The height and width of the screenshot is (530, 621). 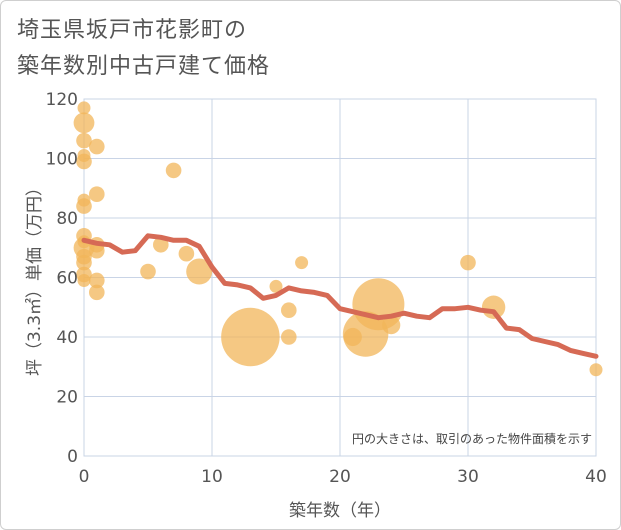 What do you see at coordinates (468, 477) in the screenshot?
I see `x-tick-label: 30` at bounding box center [468, 477].